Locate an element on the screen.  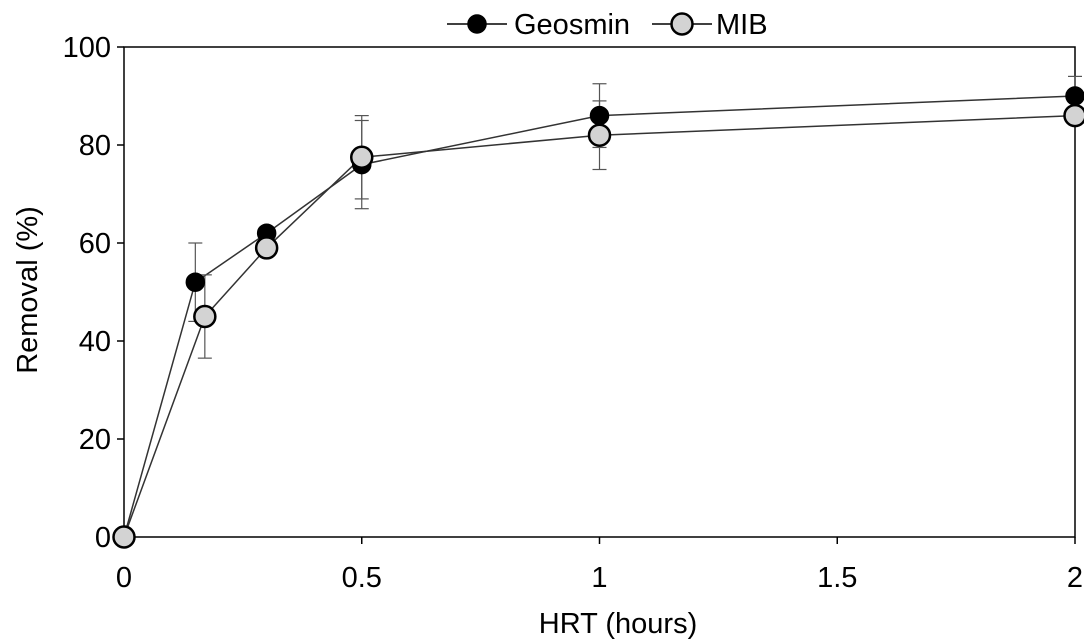
x-tick-label: 2 is located at coordinates (1075, 578).